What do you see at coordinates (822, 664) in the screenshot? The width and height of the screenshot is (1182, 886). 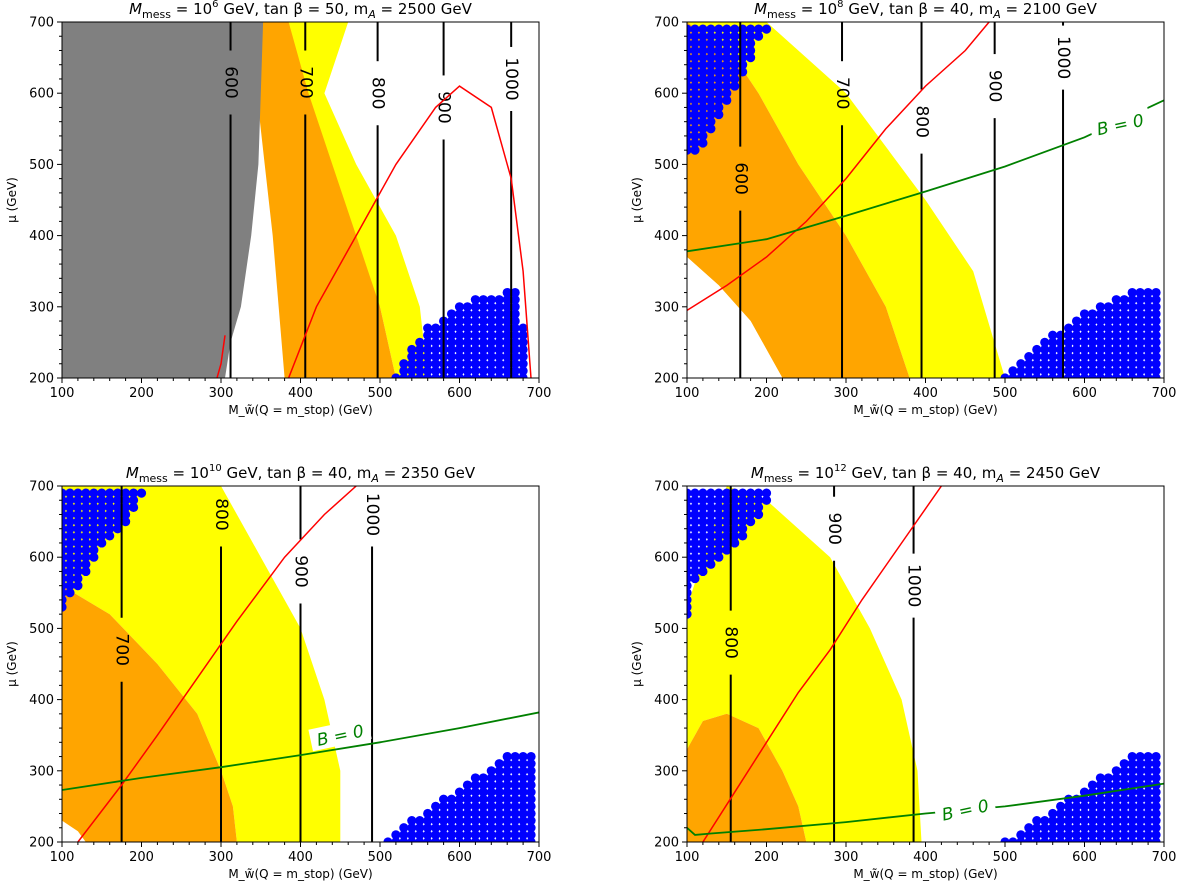 I see `red-curve` at bounding box center [822, 664].